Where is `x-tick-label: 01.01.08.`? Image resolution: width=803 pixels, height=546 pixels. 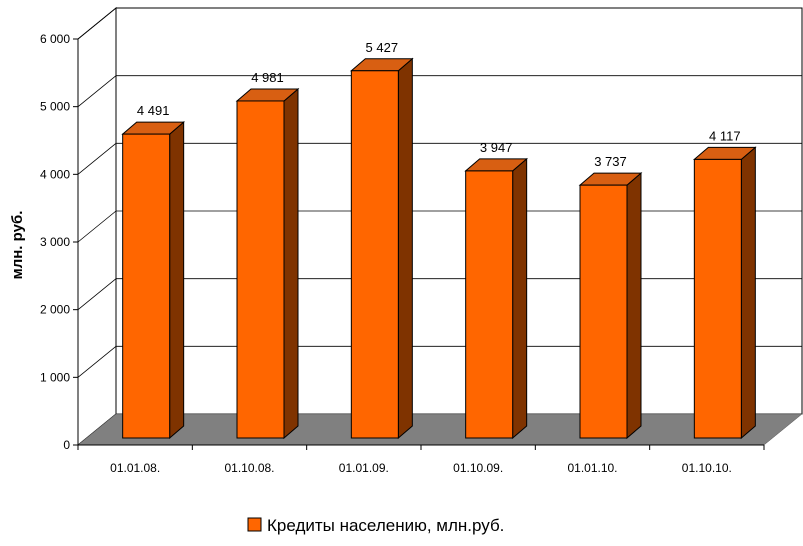 x-tick-label: 01.01.08. is located at coordinates (135, 468).